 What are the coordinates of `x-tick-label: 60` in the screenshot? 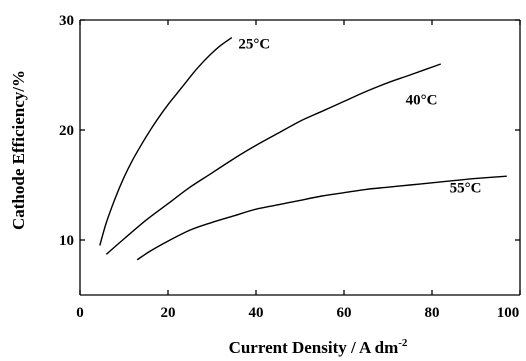 It's located at (344, 313).